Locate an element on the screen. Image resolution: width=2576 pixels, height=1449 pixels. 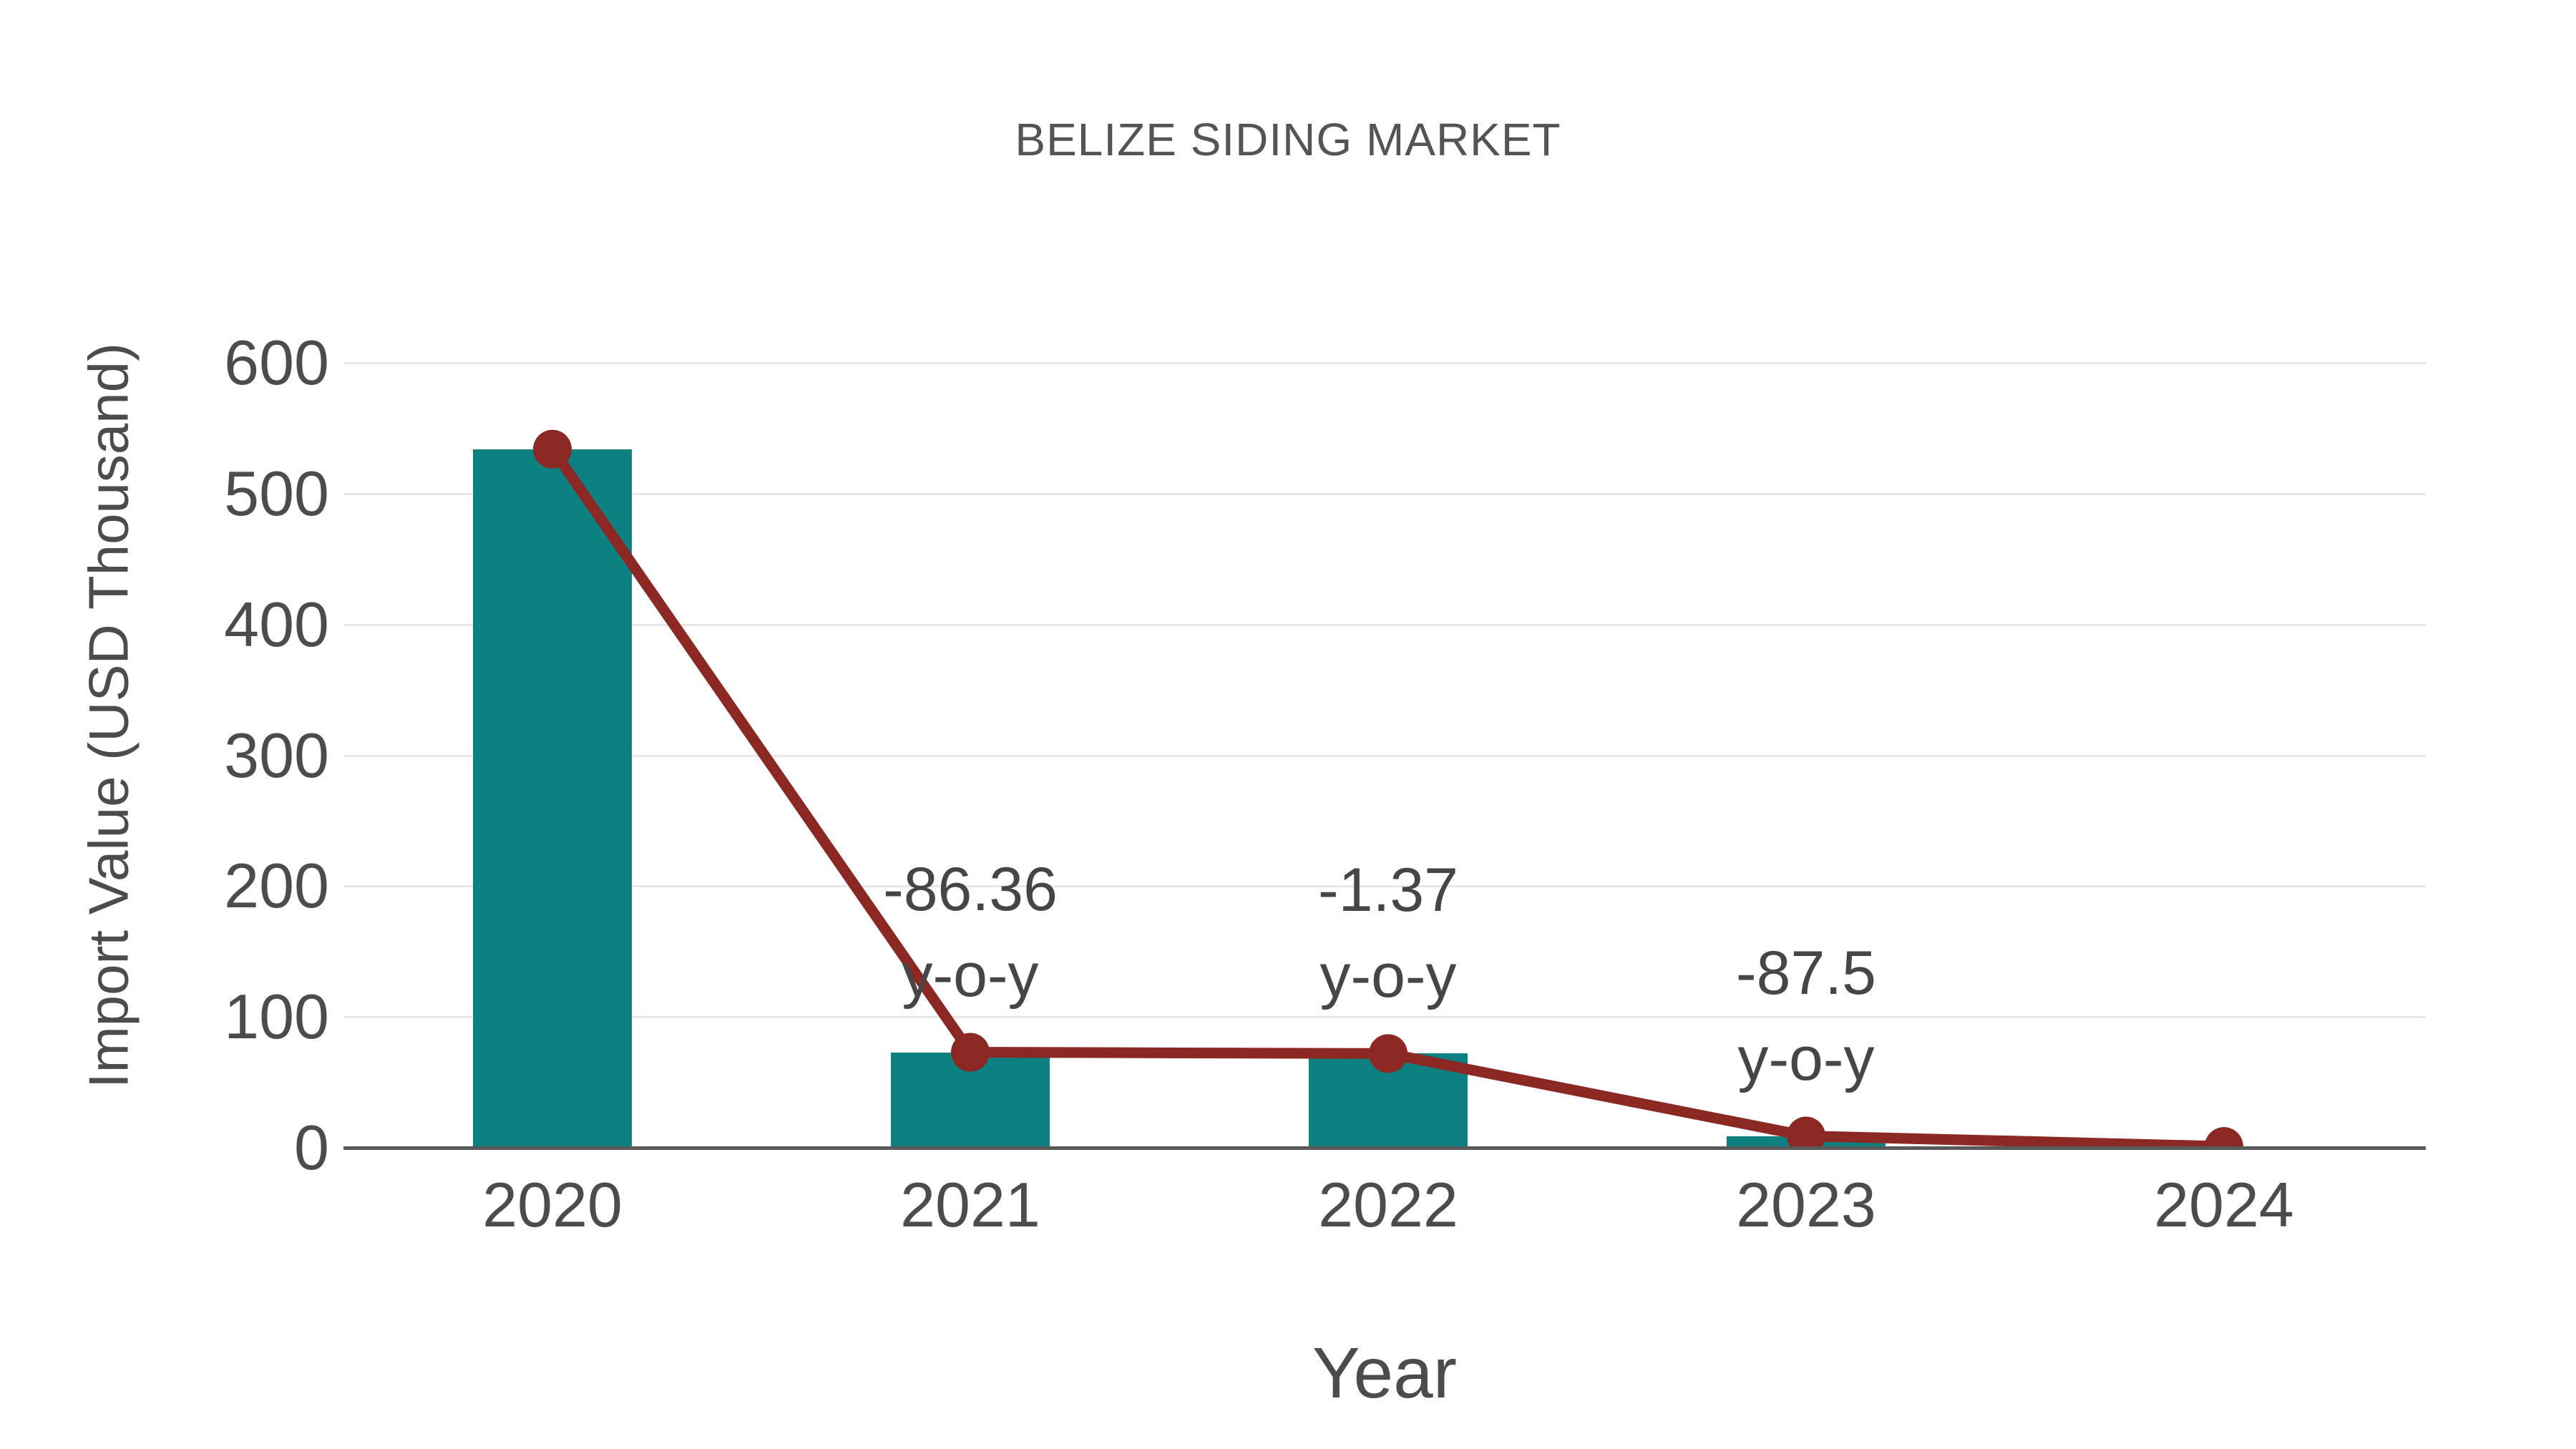
line-marker-2023 is located at coordinates (1806, 1132).